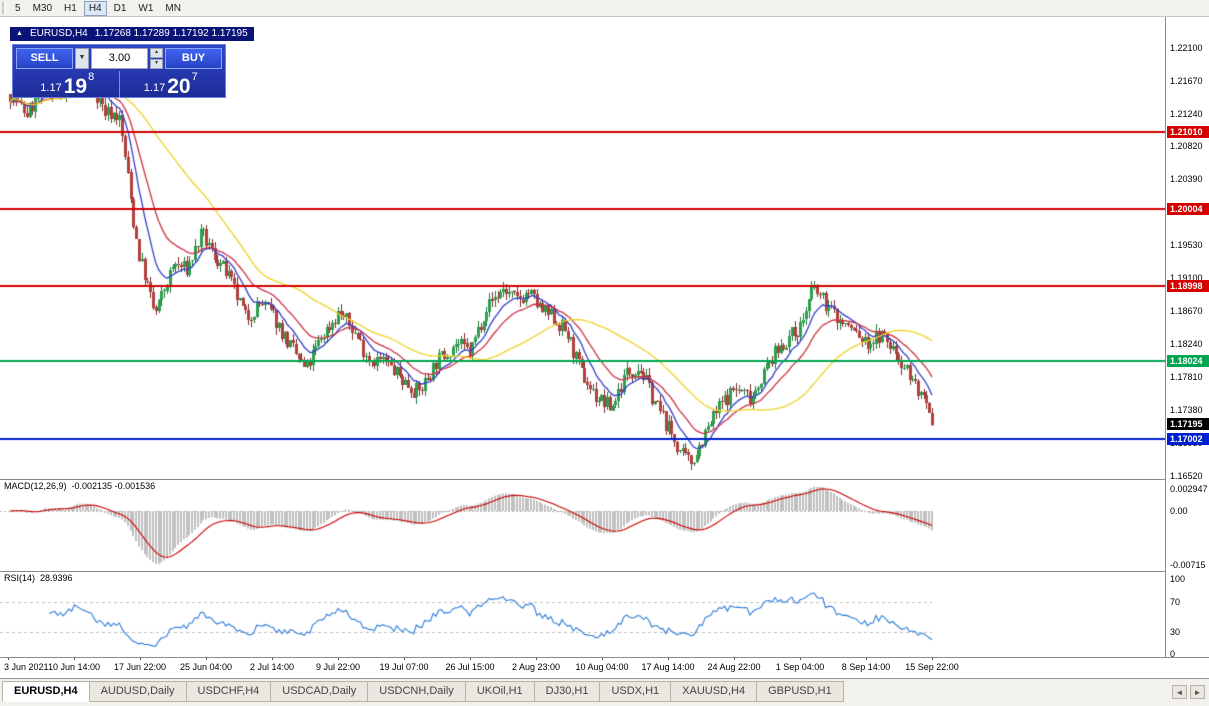 Image resolution: width=1209 pixels, height=706 pixels. I want to click on time-axis-label: 19 Jul 07:00, so click(404, 667).